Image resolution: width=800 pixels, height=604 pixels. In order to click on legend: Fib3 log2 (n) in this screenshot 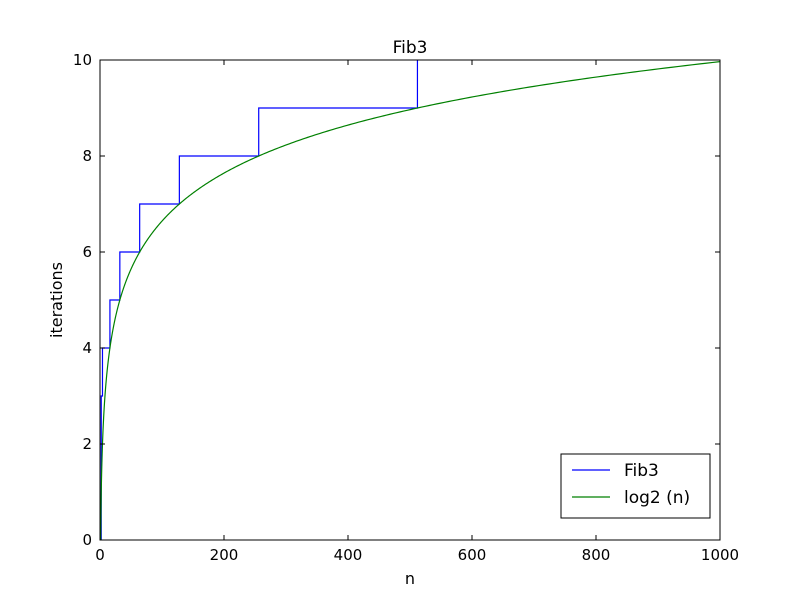, I will do `click(635, 486)`.